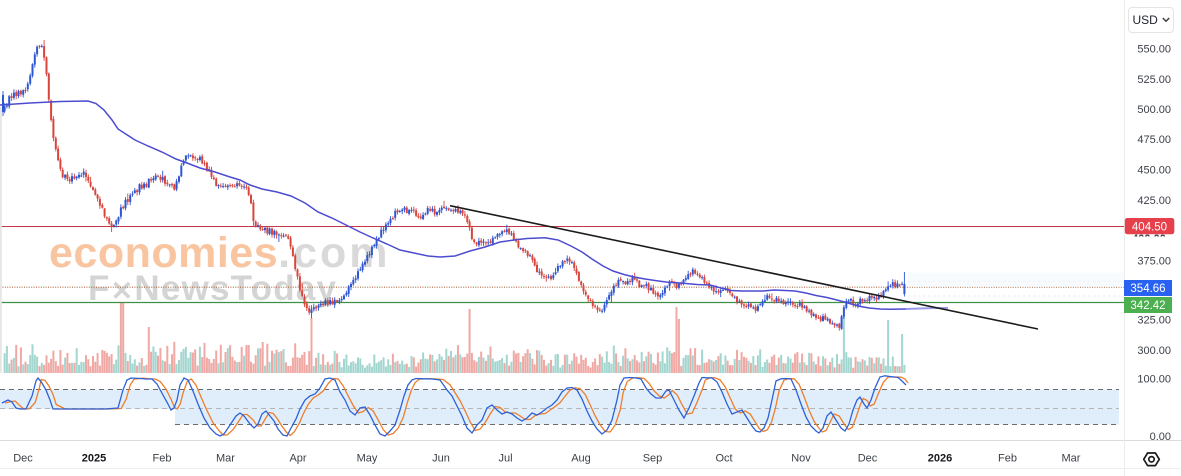  I want to click on svg-text: 425.00, so click(1154, 201).